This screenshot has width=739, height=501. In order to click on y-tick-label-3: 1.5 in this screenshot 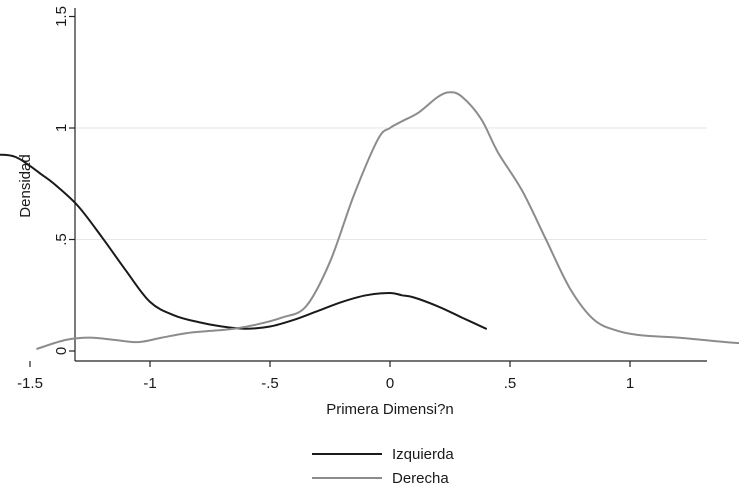, I will do `click(61, 16)`.